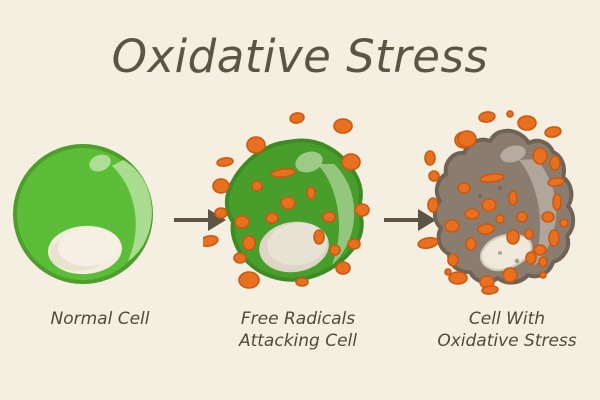 Image resolution: width=600 pixels, height=400 pixels. What do you see at coordinates (83, 214) in the screenshot?
I see `healthy-green-cell-illustration` at bounding box center [83, 214].